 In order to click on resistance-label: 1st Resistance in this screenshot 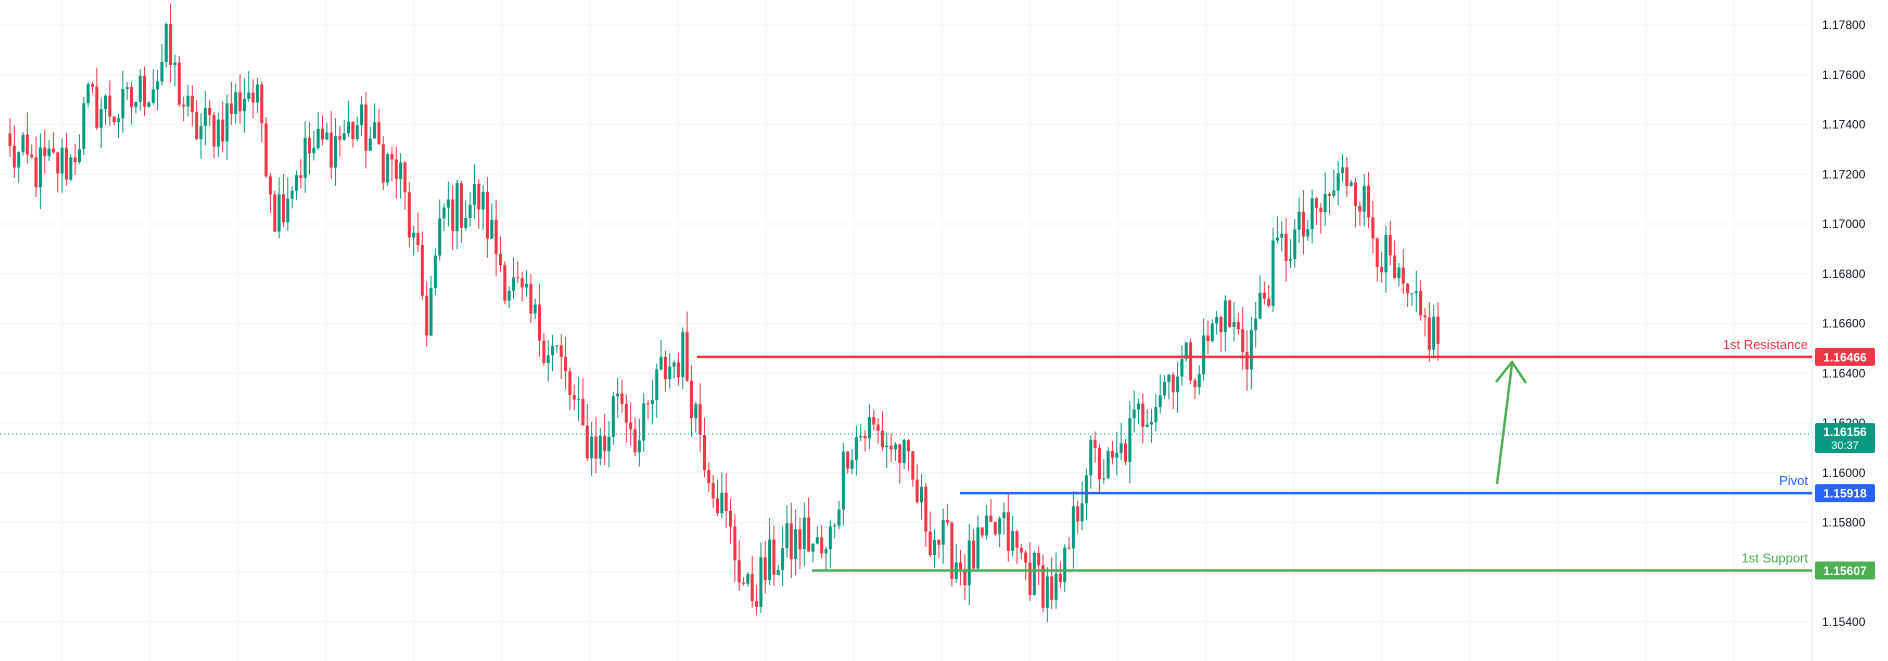, I will do `click(1765, 344)`.